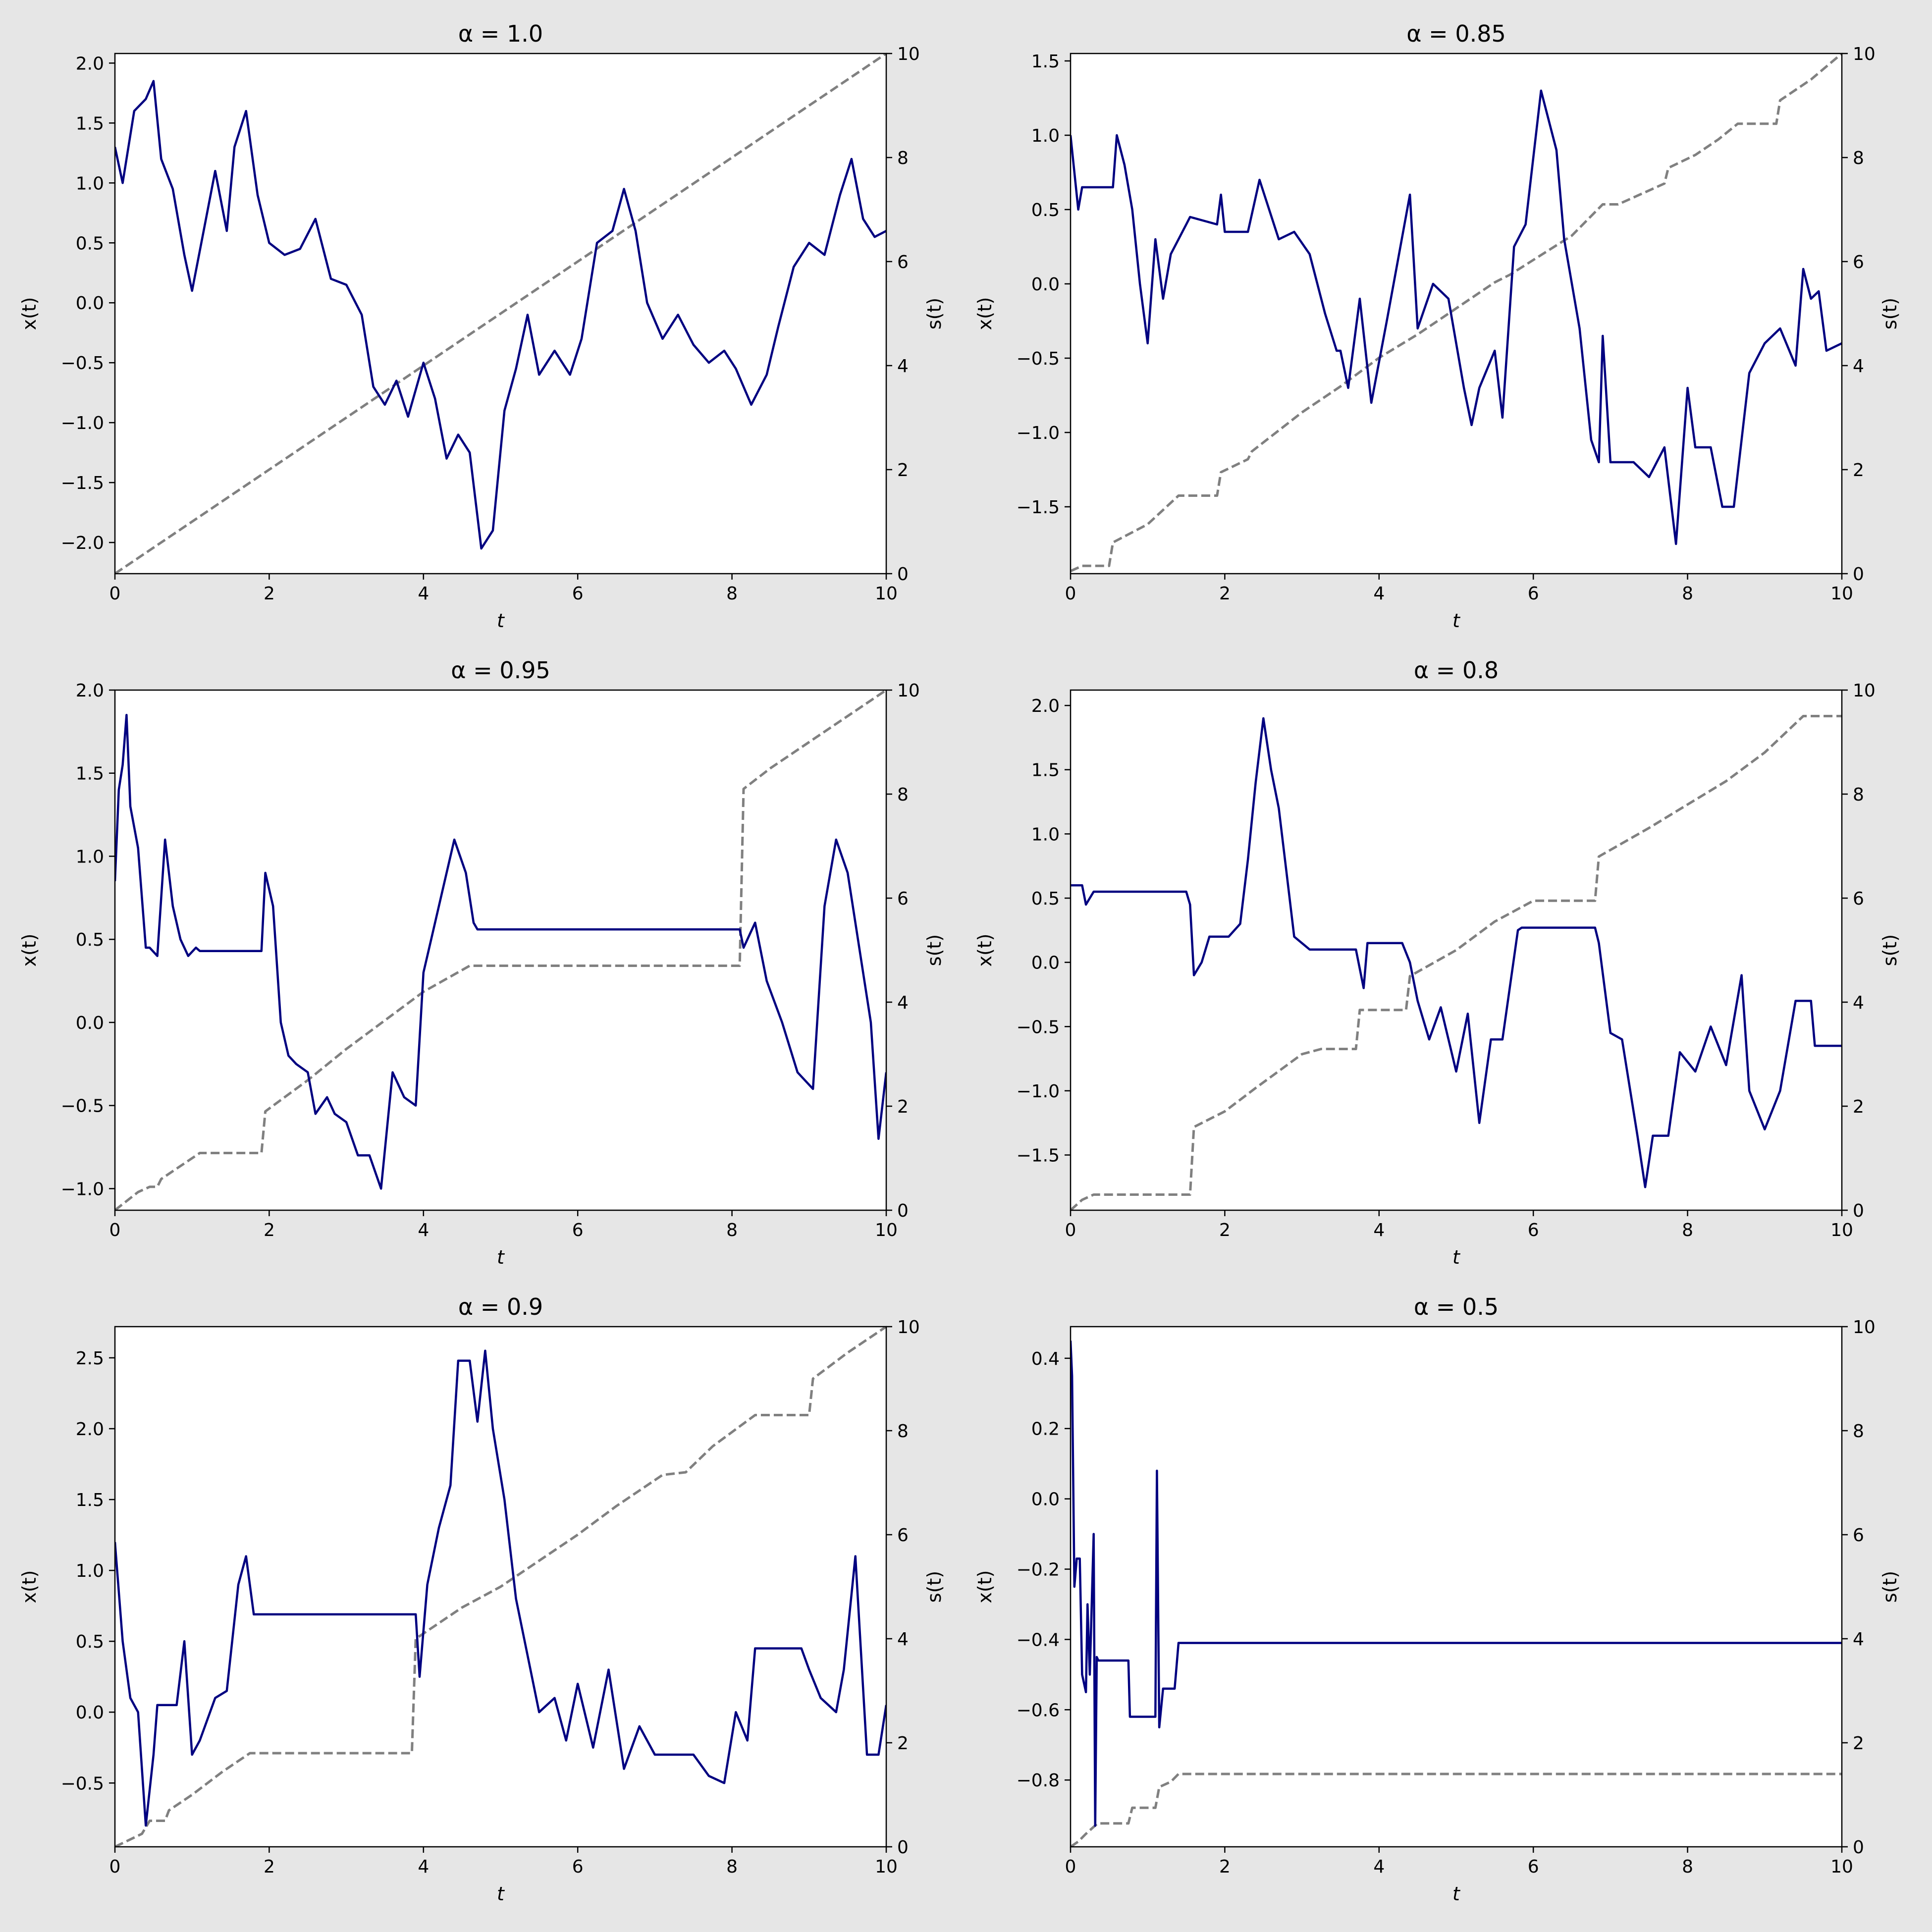  Describe the element at coordinates (1038, 1781) in the screenshot. I see `y-tick-label: −0.8` at that location.